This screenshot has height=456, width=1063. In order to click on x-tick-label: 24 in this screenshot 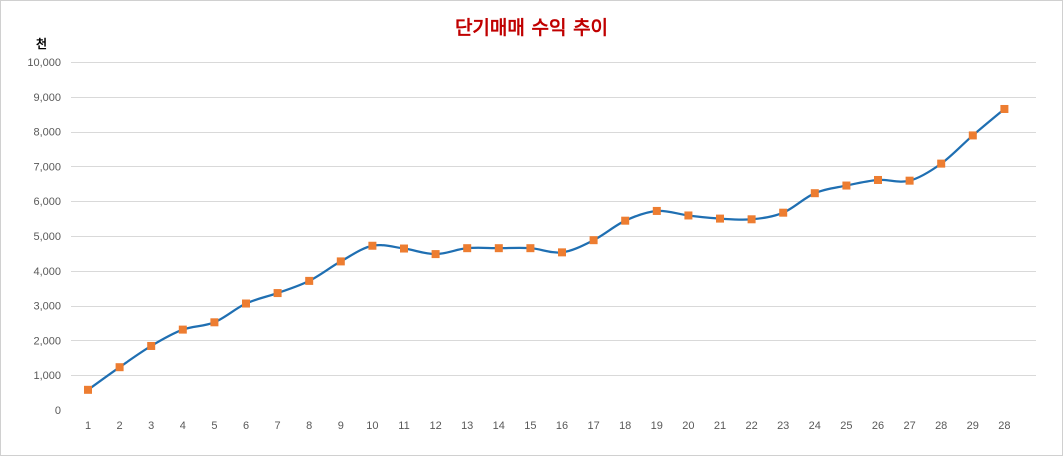, I will do `click(815, 426)`.